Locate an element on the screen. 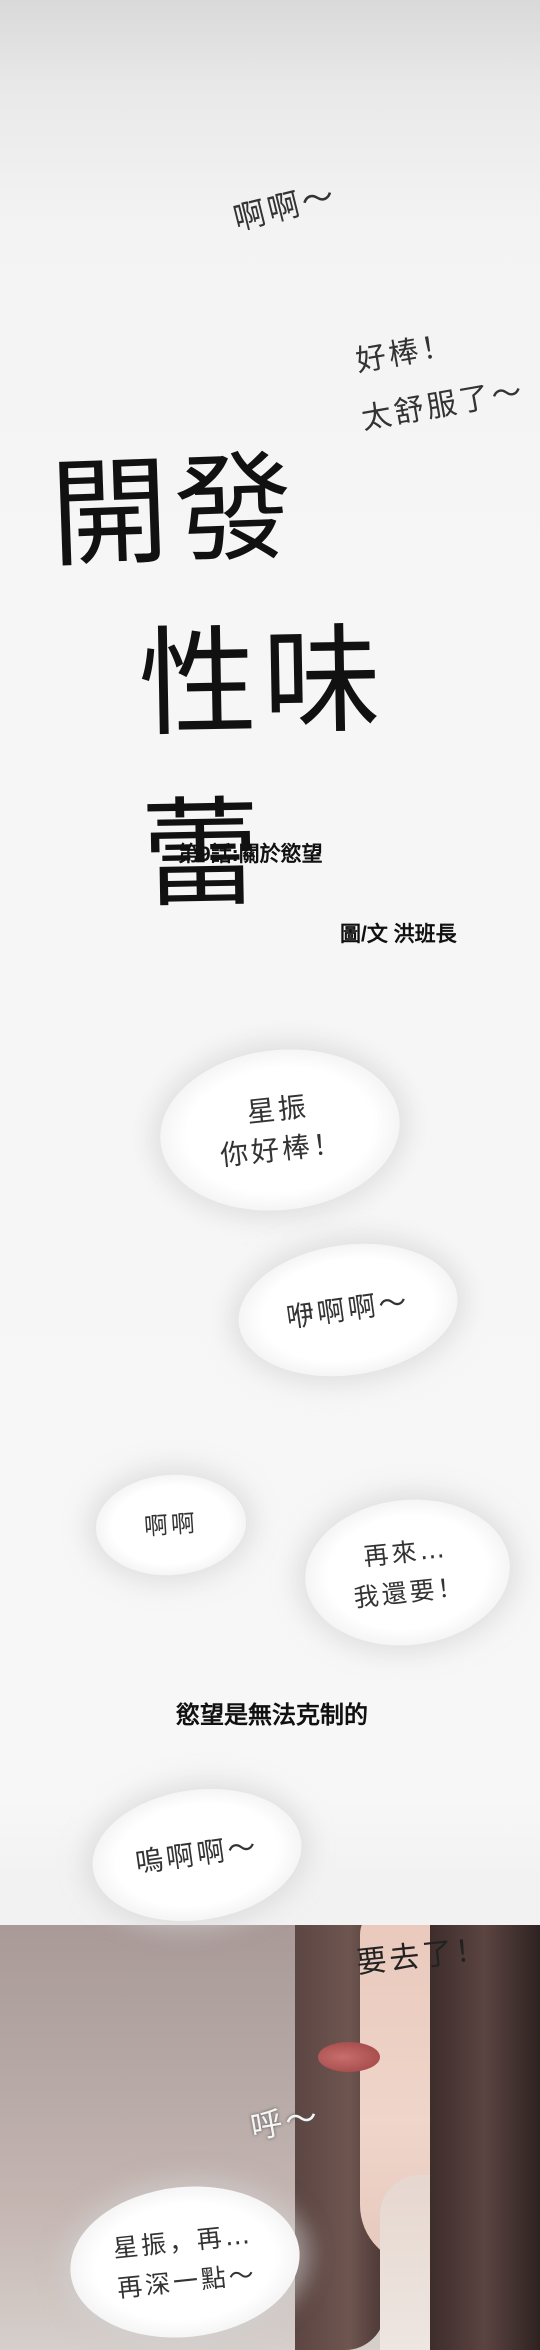 The width and height of the screenshot is (540, 2350). sfx-good: 好棒！ is located at coordinates (405, 353).